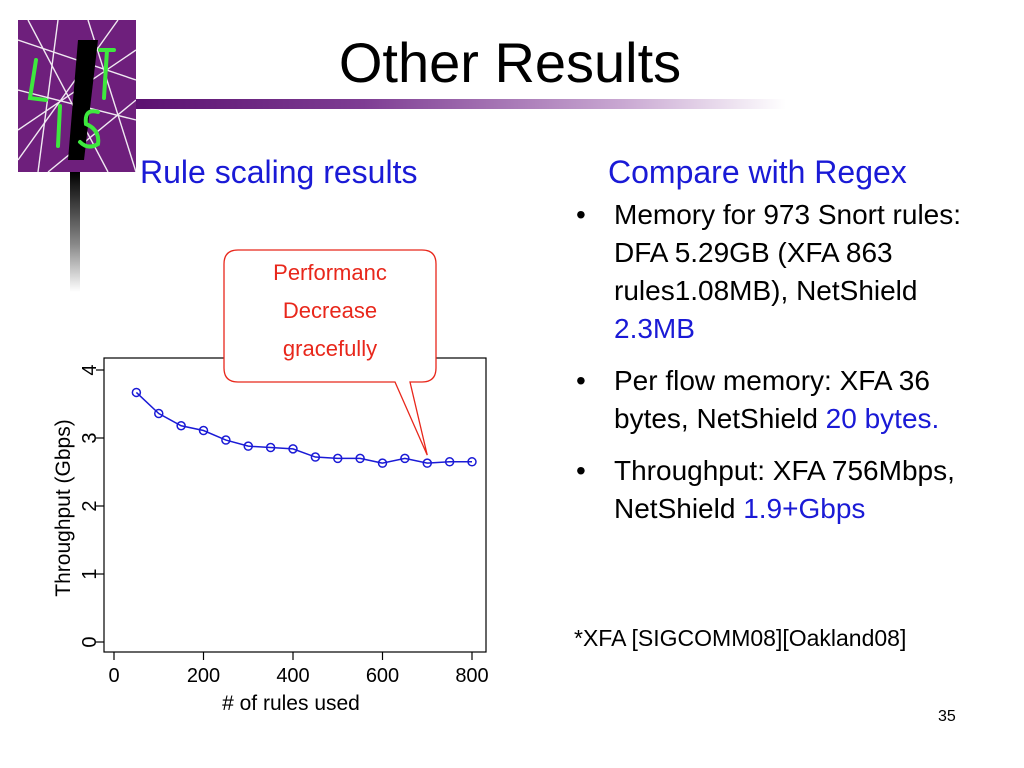  I want to click on footnote: *XFA [SIGCOMM08][Oakland08], so click(740, 638).